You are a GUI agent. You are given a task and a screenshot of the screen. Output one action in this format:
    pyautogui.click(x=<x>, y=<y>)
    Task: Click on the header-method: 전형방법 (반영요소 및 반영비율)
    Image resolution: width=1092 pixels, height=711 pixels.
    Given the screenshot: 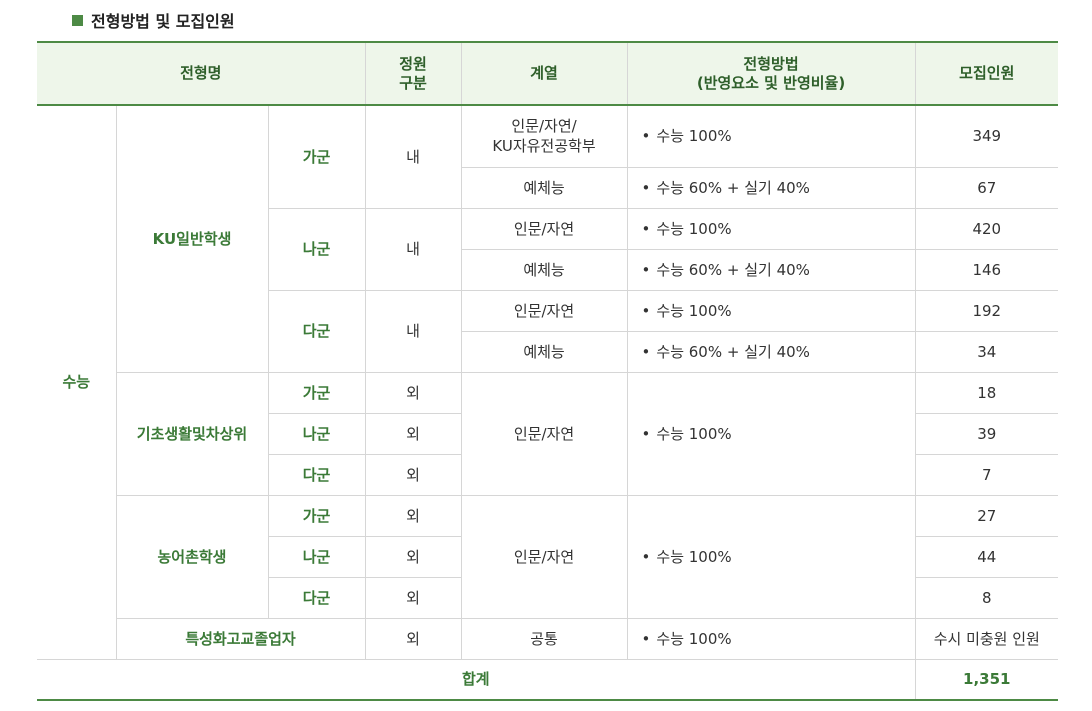 What is the action you would take?
    pyautogui.click(x=771, y=73)
    